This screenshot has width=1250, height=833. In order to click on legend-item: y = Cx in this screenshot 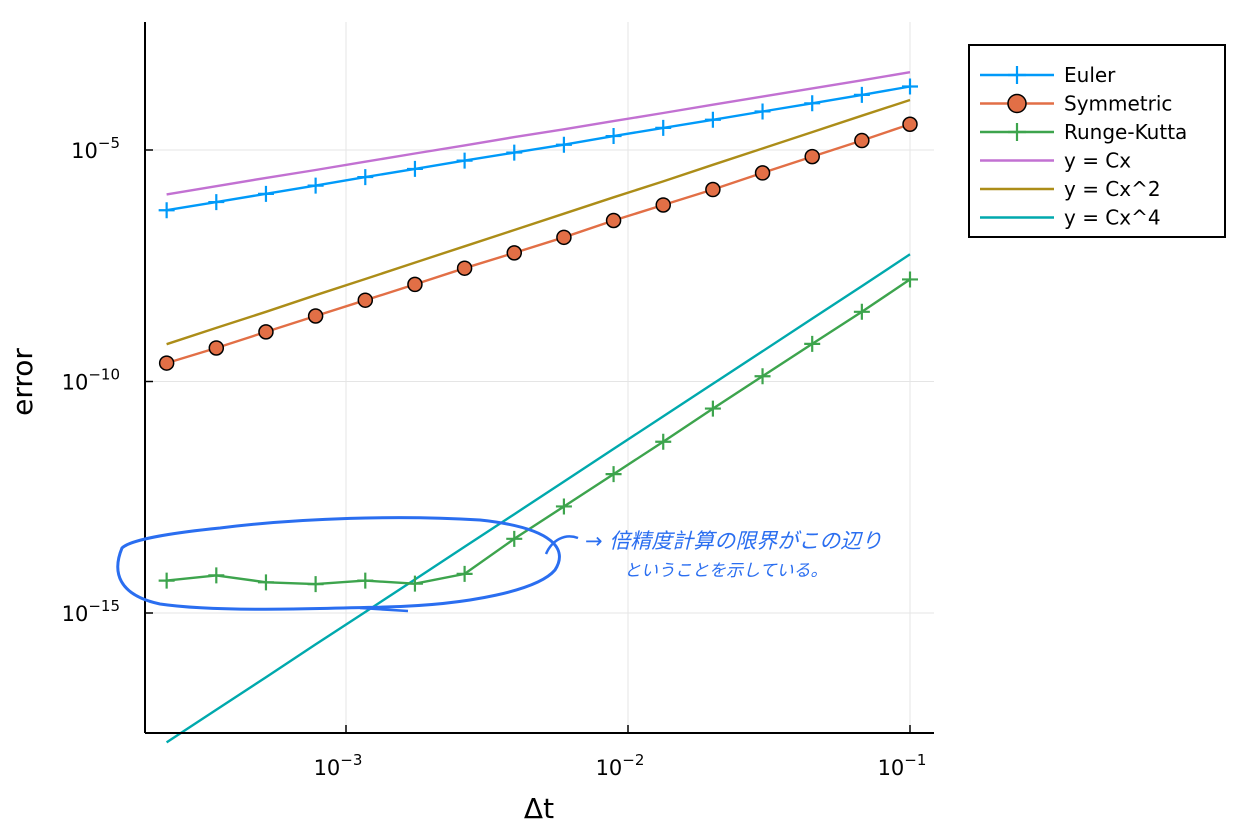, I will do `click(1055, 161)`.